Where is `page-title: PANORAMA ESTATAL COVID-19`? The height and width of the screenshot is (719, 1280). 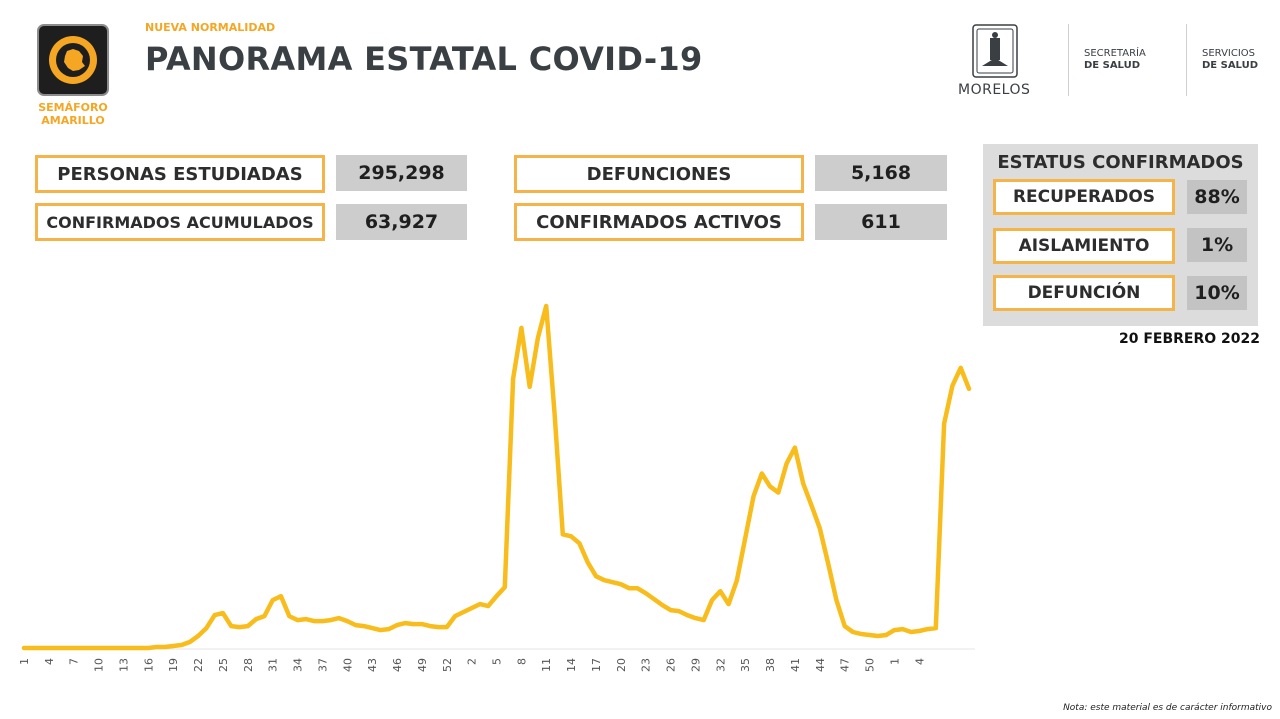 page-title: PANORAMA ESTATAL COVID-19 is located at coordinates (424, 59).